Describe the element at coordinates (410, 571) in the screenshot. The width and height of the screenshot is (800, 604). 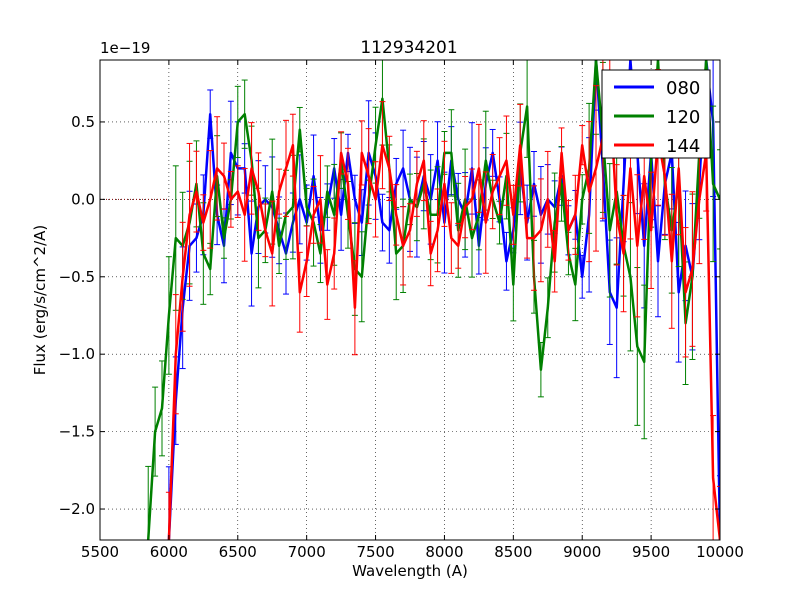
I see `x-axis-label: Wavelength (A)` at that location.